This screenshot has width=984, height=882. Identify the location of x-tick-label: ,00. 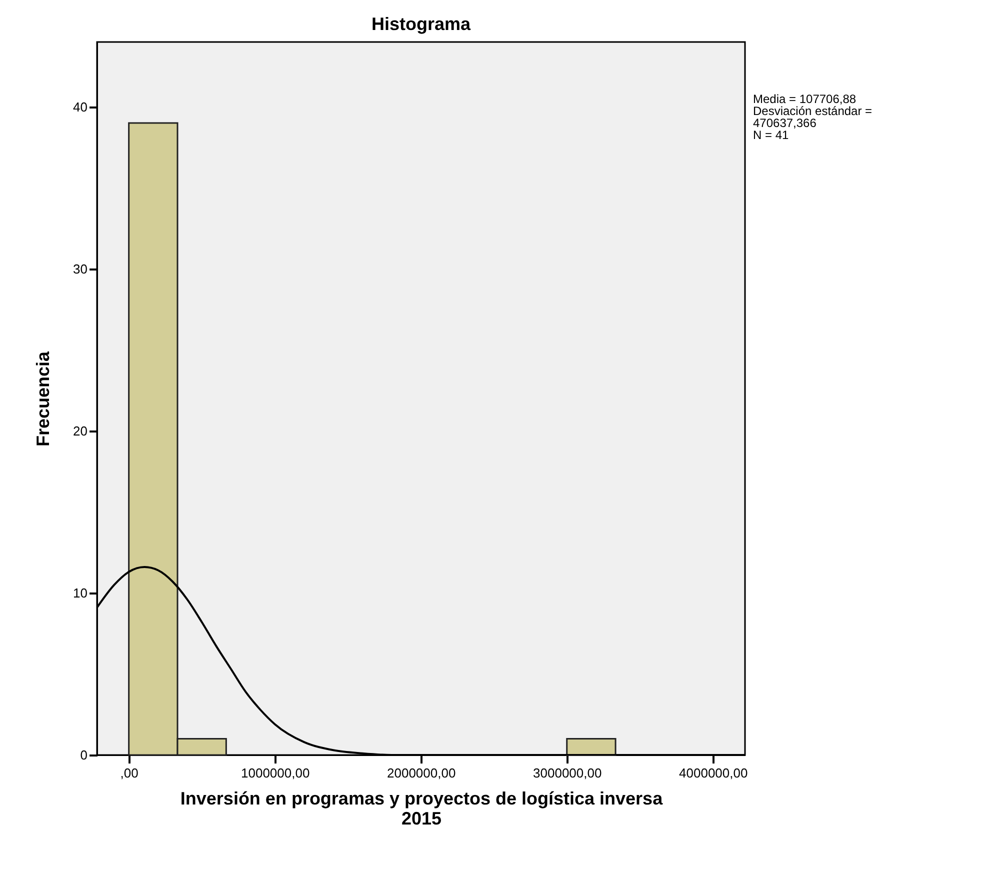
(129, 773).